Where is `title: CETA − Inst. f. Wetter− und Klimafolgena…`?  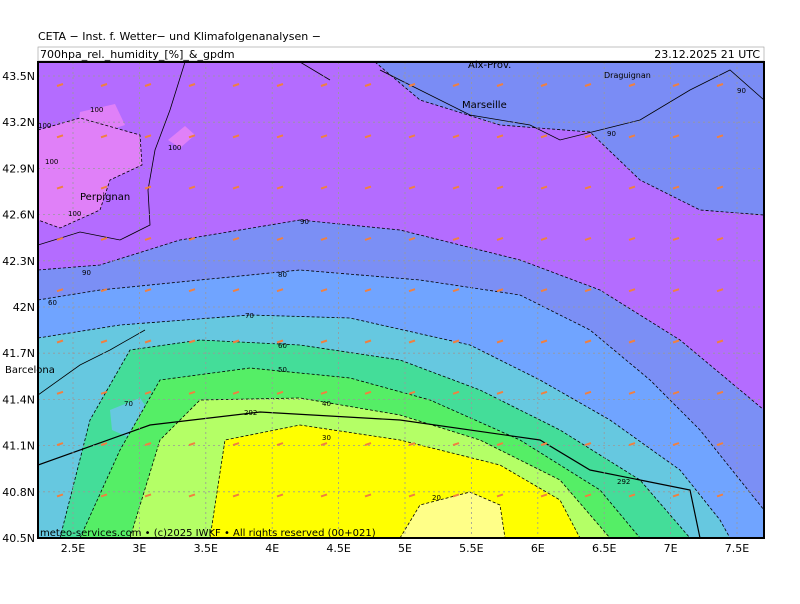 title: CETA − Inst. f. Wetter− und Klimafolgena… is located at coordinates (179, 36).